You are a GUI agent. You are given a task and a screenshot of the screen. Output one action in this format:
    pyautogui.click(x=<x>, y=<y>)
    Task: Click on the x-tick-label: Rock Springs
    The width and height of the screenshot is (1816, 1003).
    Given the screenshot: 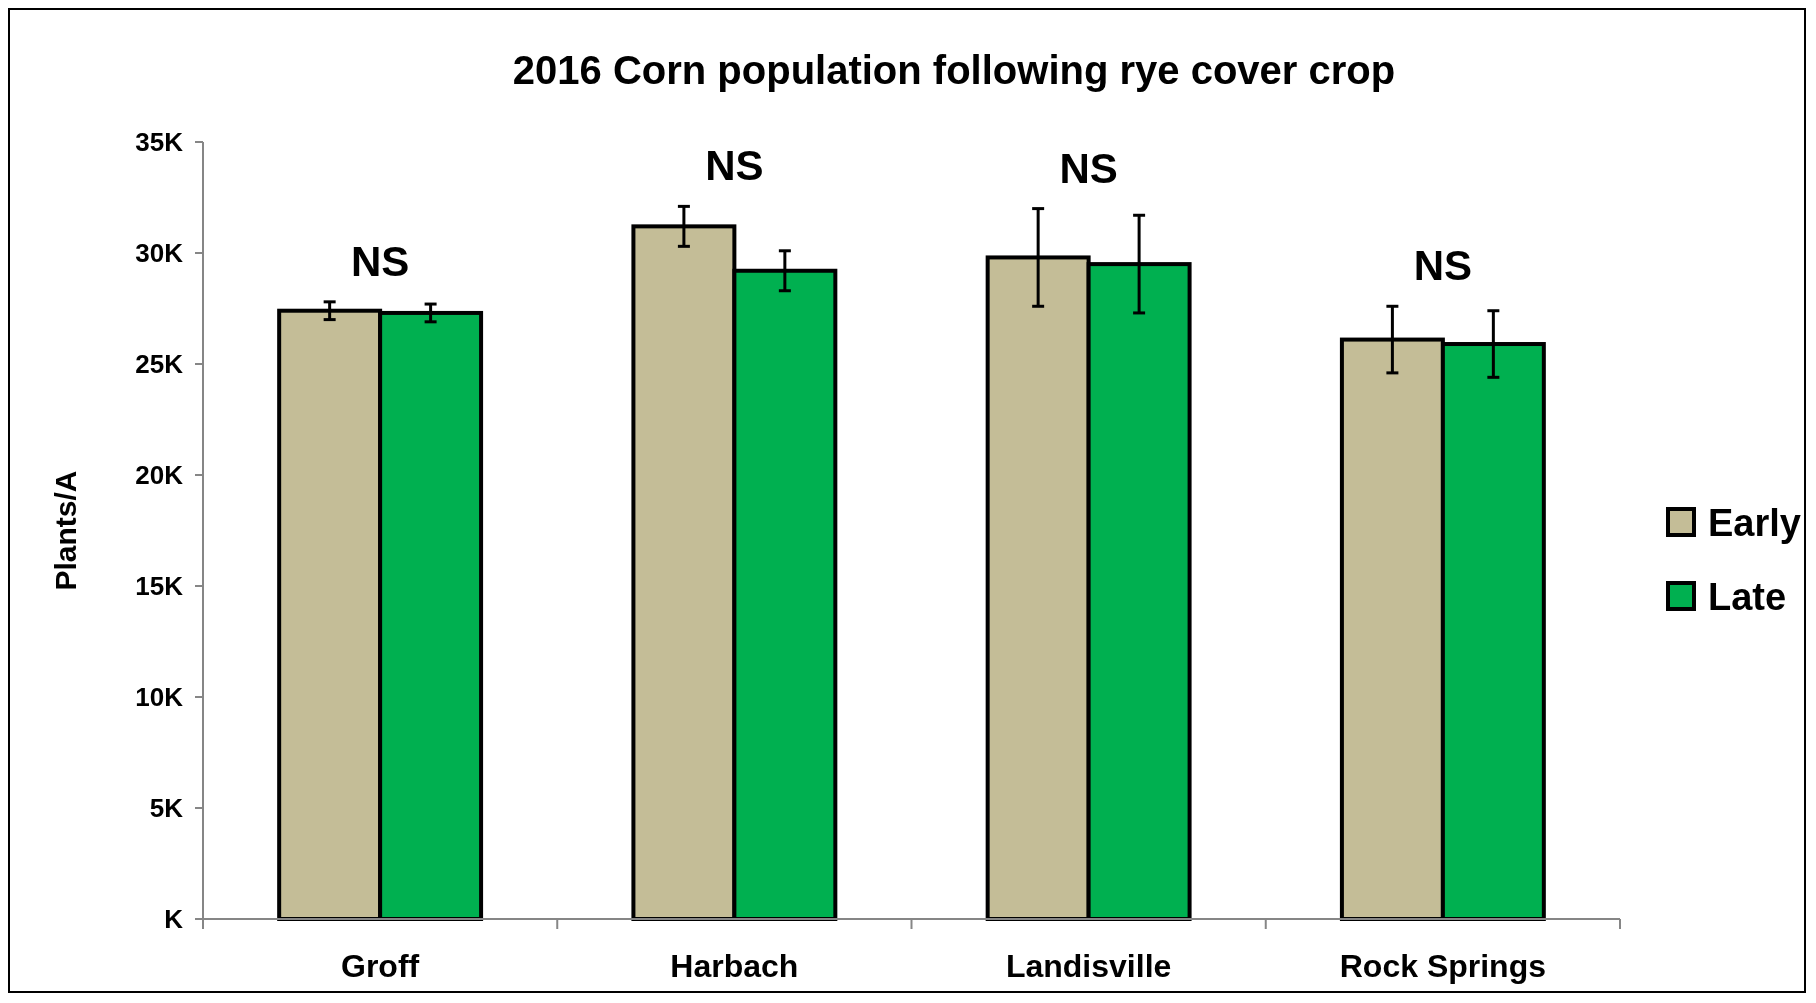 What is the action you would take?
    pyautogui.click(x=1443, y=966)
    